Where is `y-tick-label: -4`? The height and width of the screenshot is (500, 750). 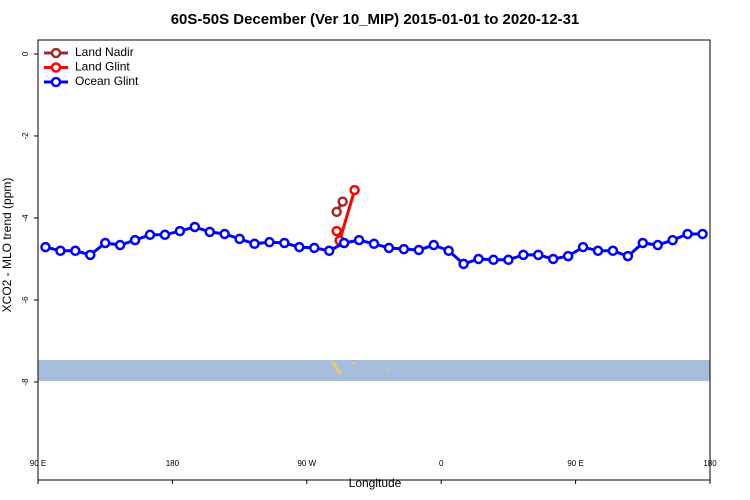
y-tick-label: -4 is located at coordinates (25, 218).